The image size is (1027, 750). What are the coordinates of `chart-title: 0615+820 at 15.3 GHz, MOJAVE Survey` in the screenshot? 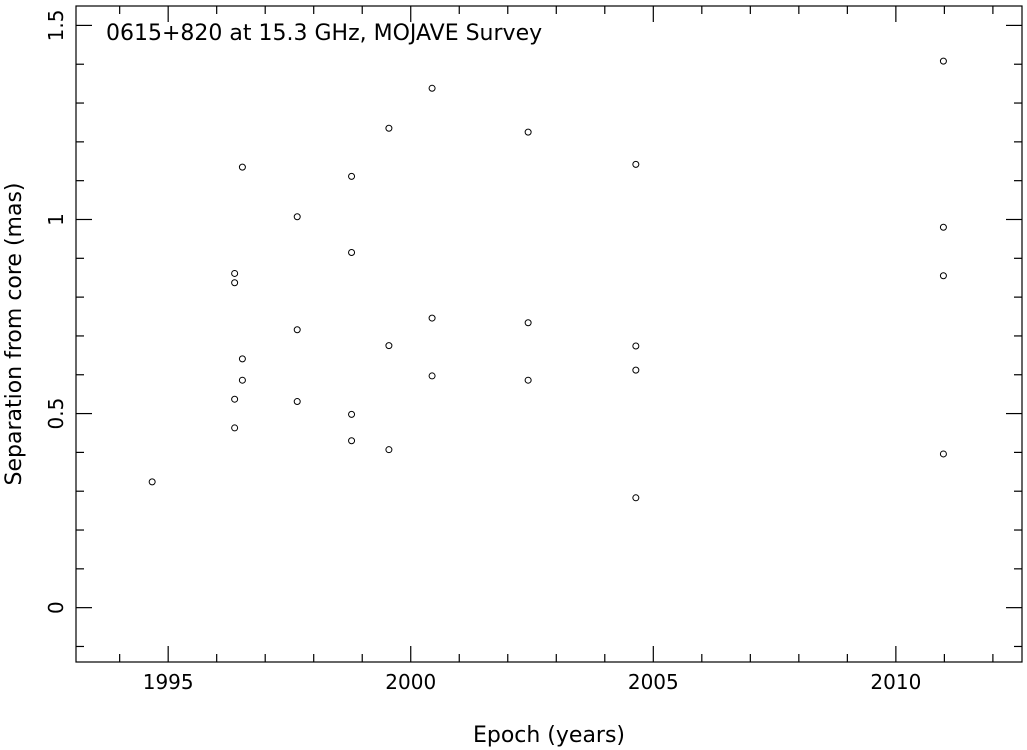 It's located at (324, 33).